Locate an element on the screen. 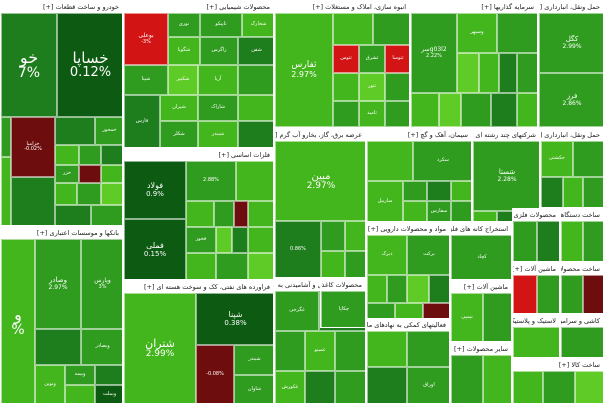 The image size is (604, 404). sector-s19: سایر محصولات [+] is located at coordinates (481, 373).